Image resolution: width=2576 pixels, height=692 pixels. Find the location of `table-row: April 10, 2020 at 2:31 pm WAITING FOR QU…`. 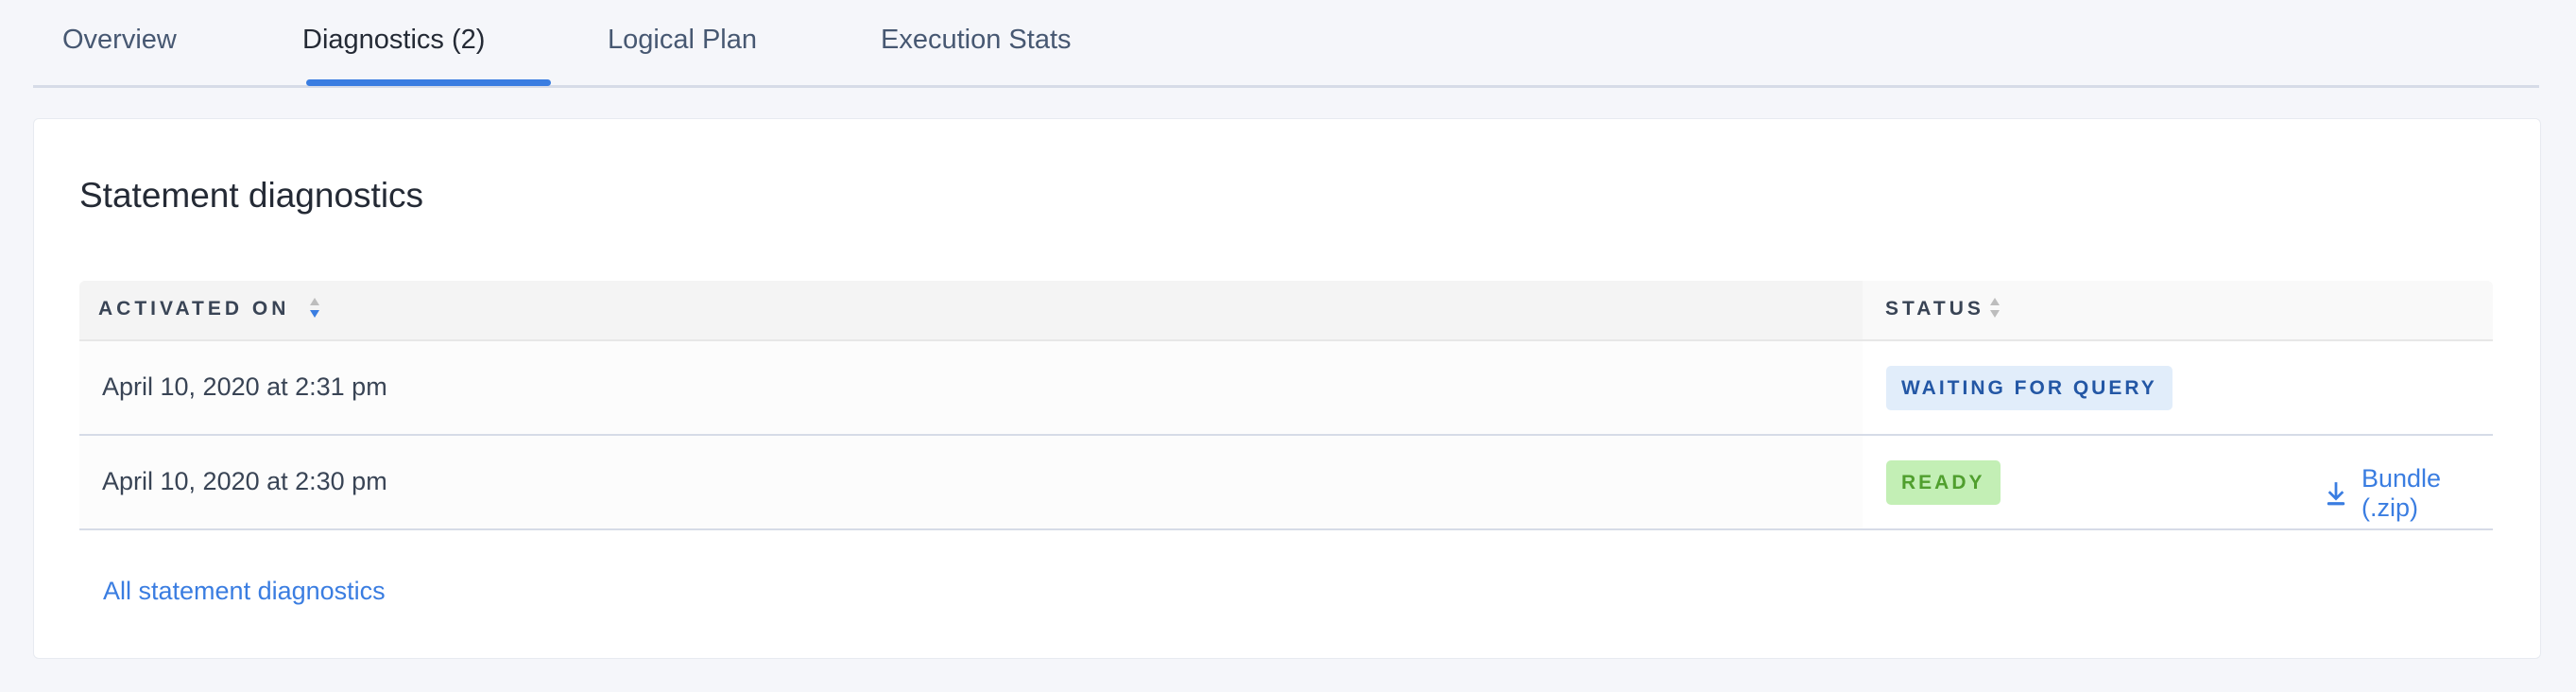

table-row: April 10, 2020 at 2:31 pm WAITING FOR QU… is located at coordinates (1286, 389).